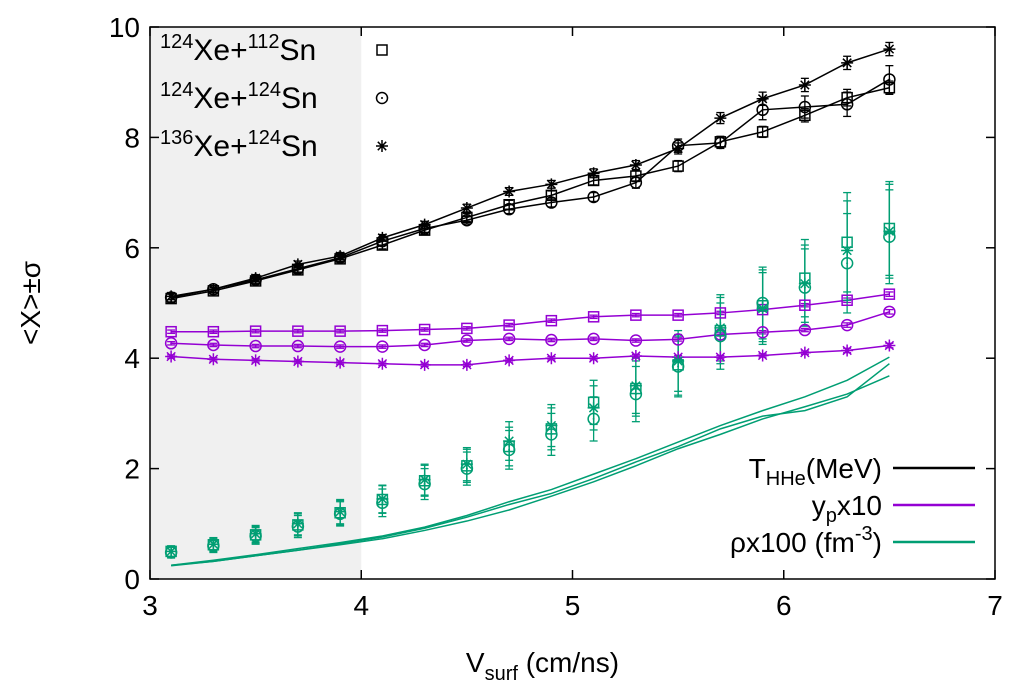 This screenshot has height=685, width=1013. I want to click on quantity-legend-unit: (MeV), so click(844, 468).